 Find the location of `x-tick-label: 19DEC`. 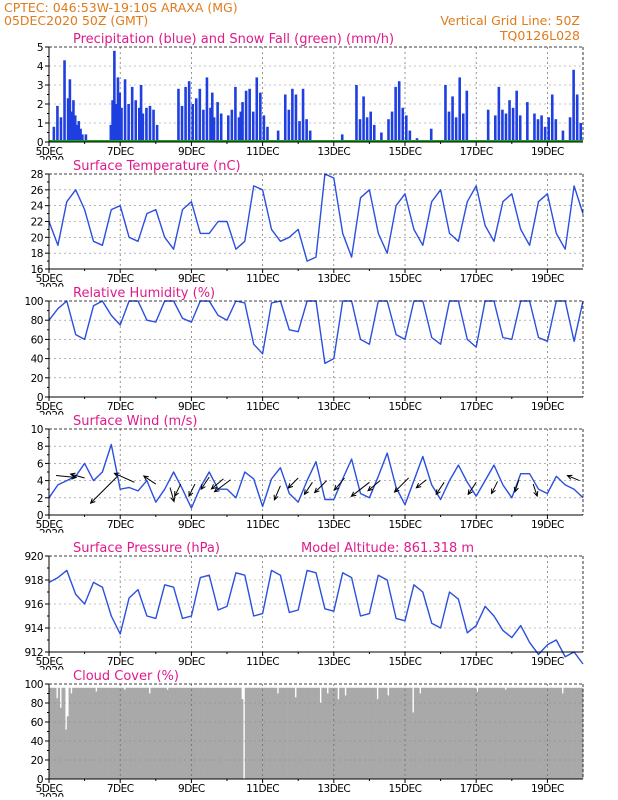

x-tick-label: 19DEC is located at coordinates (547, 152).